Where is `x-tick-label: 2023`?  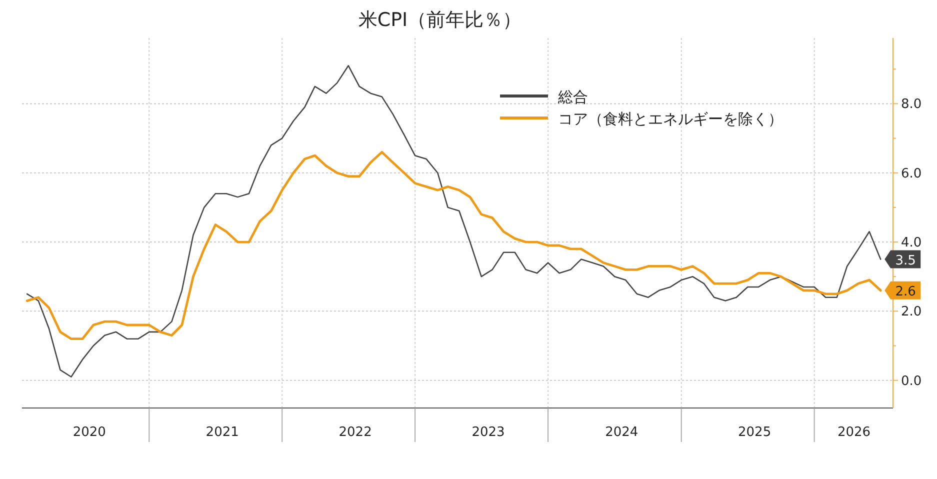 x-tick-label: 2023 is located at coordinates (488, 432).